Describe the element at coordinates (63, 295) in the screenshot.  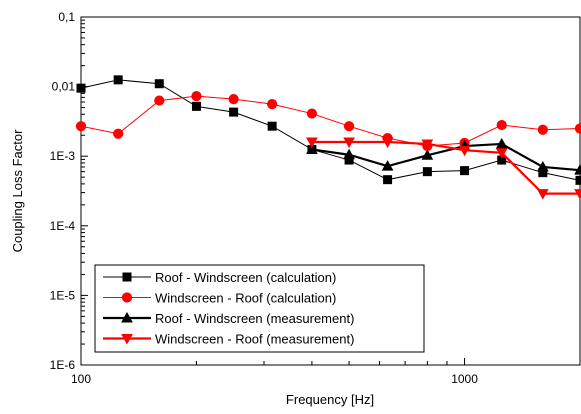
I see `y-tick-label: 1E-5` at that location.